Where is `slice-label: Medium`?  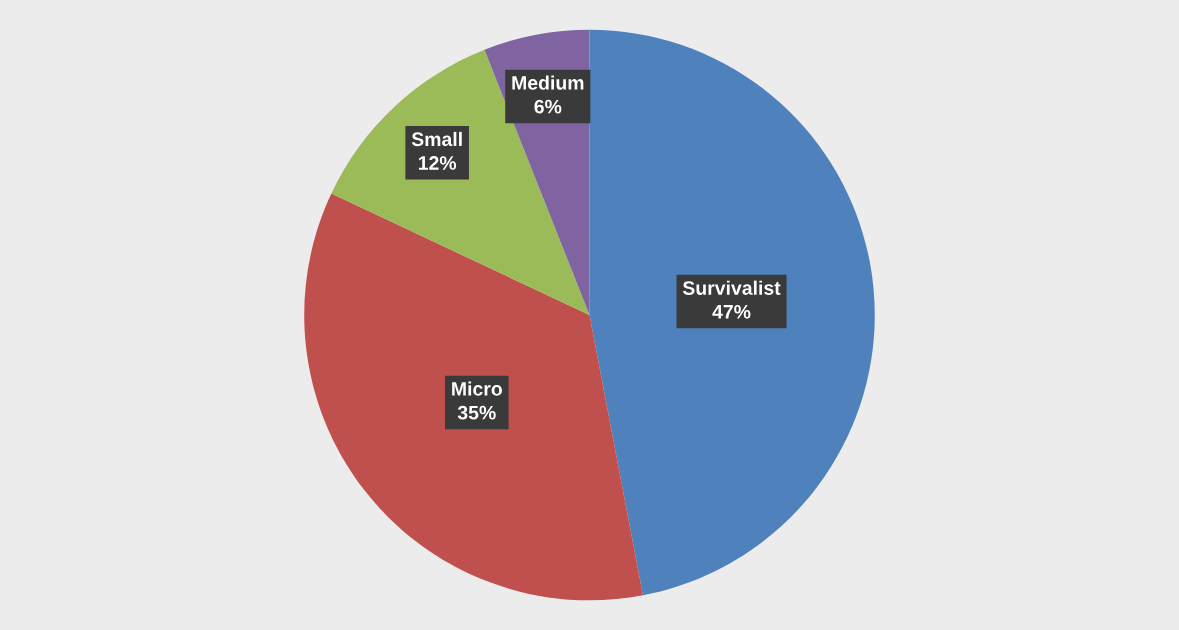
slice-label: Medium is located at coordinates (548, 82).